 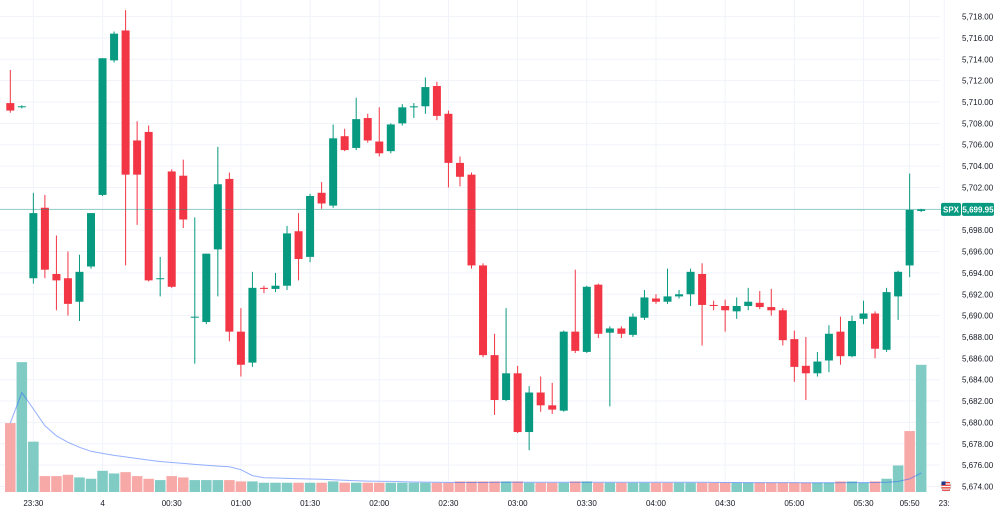 What do you see at coordinates (587, 503) in the screenshot?
I see `x-tick-label: 03:30` at bounding box center [587, 503].